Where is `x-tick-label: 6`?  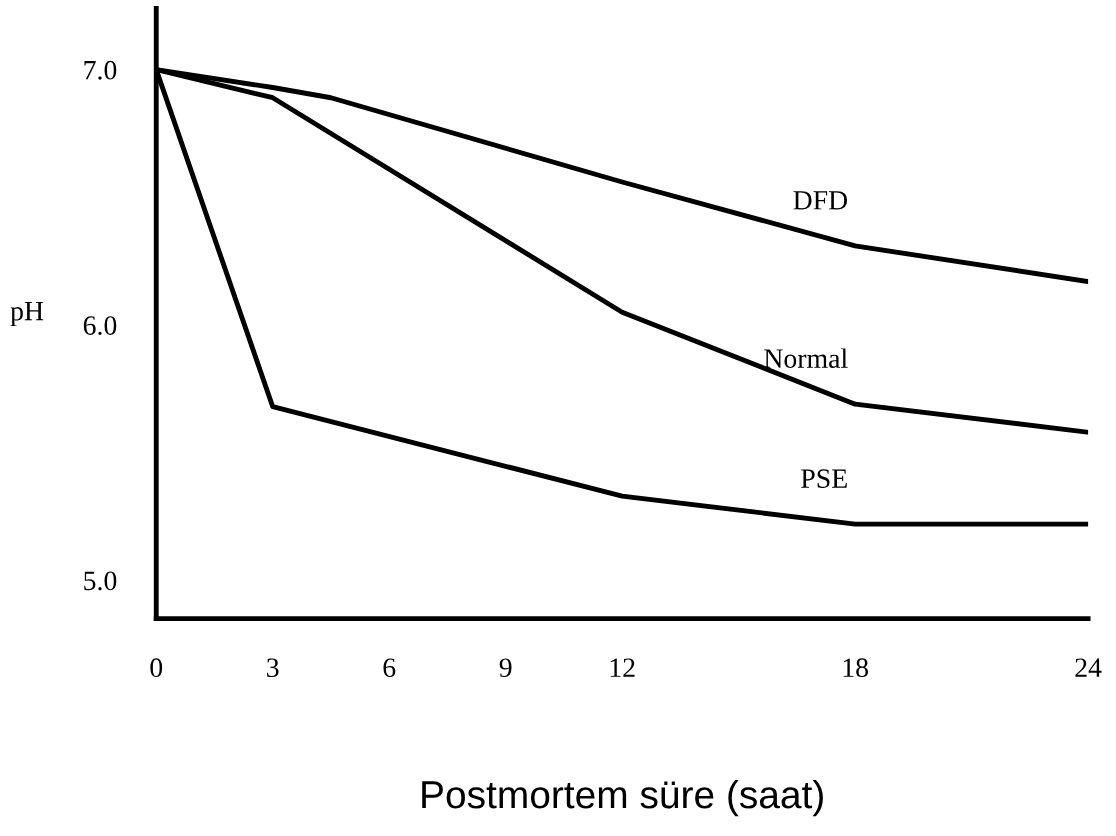
x-tick-label: 6 is located at coordinates (389, 668).